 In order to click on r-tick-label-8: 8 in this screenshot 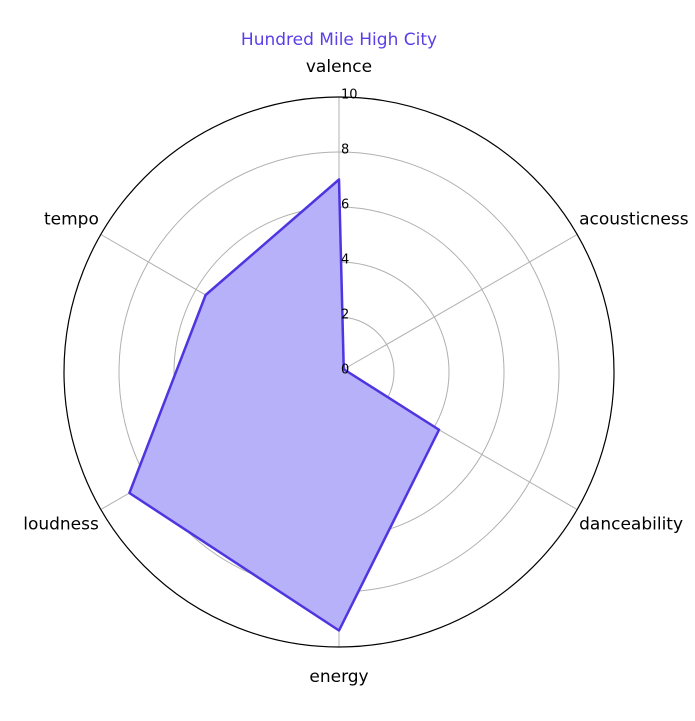, I will do `click(345, 150)`.